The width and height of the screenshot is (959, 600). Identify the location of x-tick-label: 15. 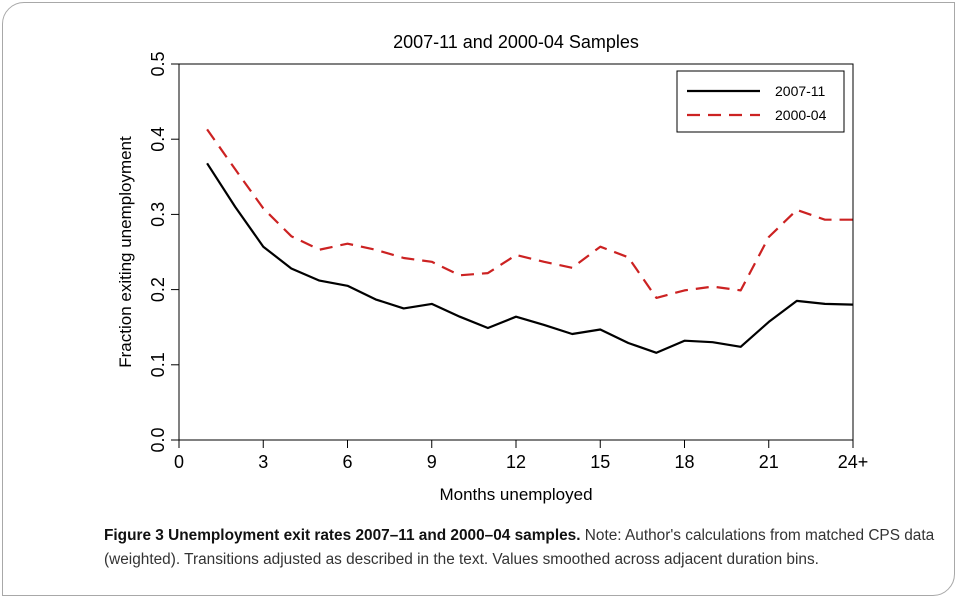
(600, 462).